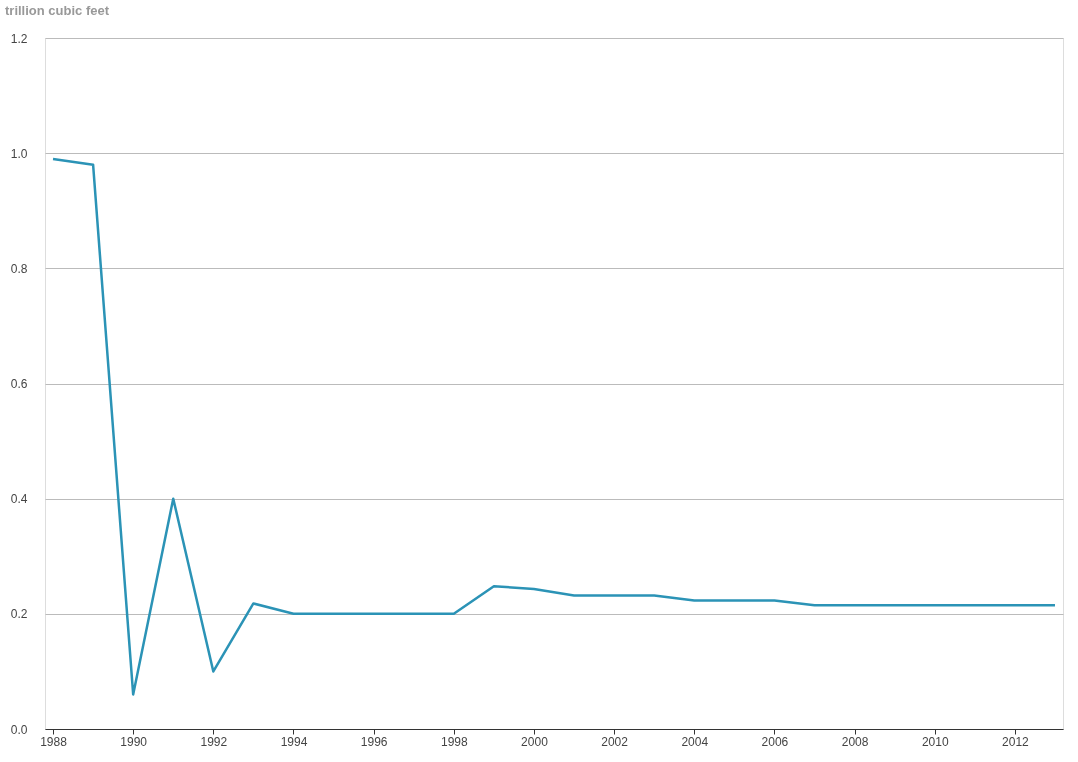 The width and height of the screenshot is (1078, 762). I want to click on x-tick-label: 2008, so click(855, 741).